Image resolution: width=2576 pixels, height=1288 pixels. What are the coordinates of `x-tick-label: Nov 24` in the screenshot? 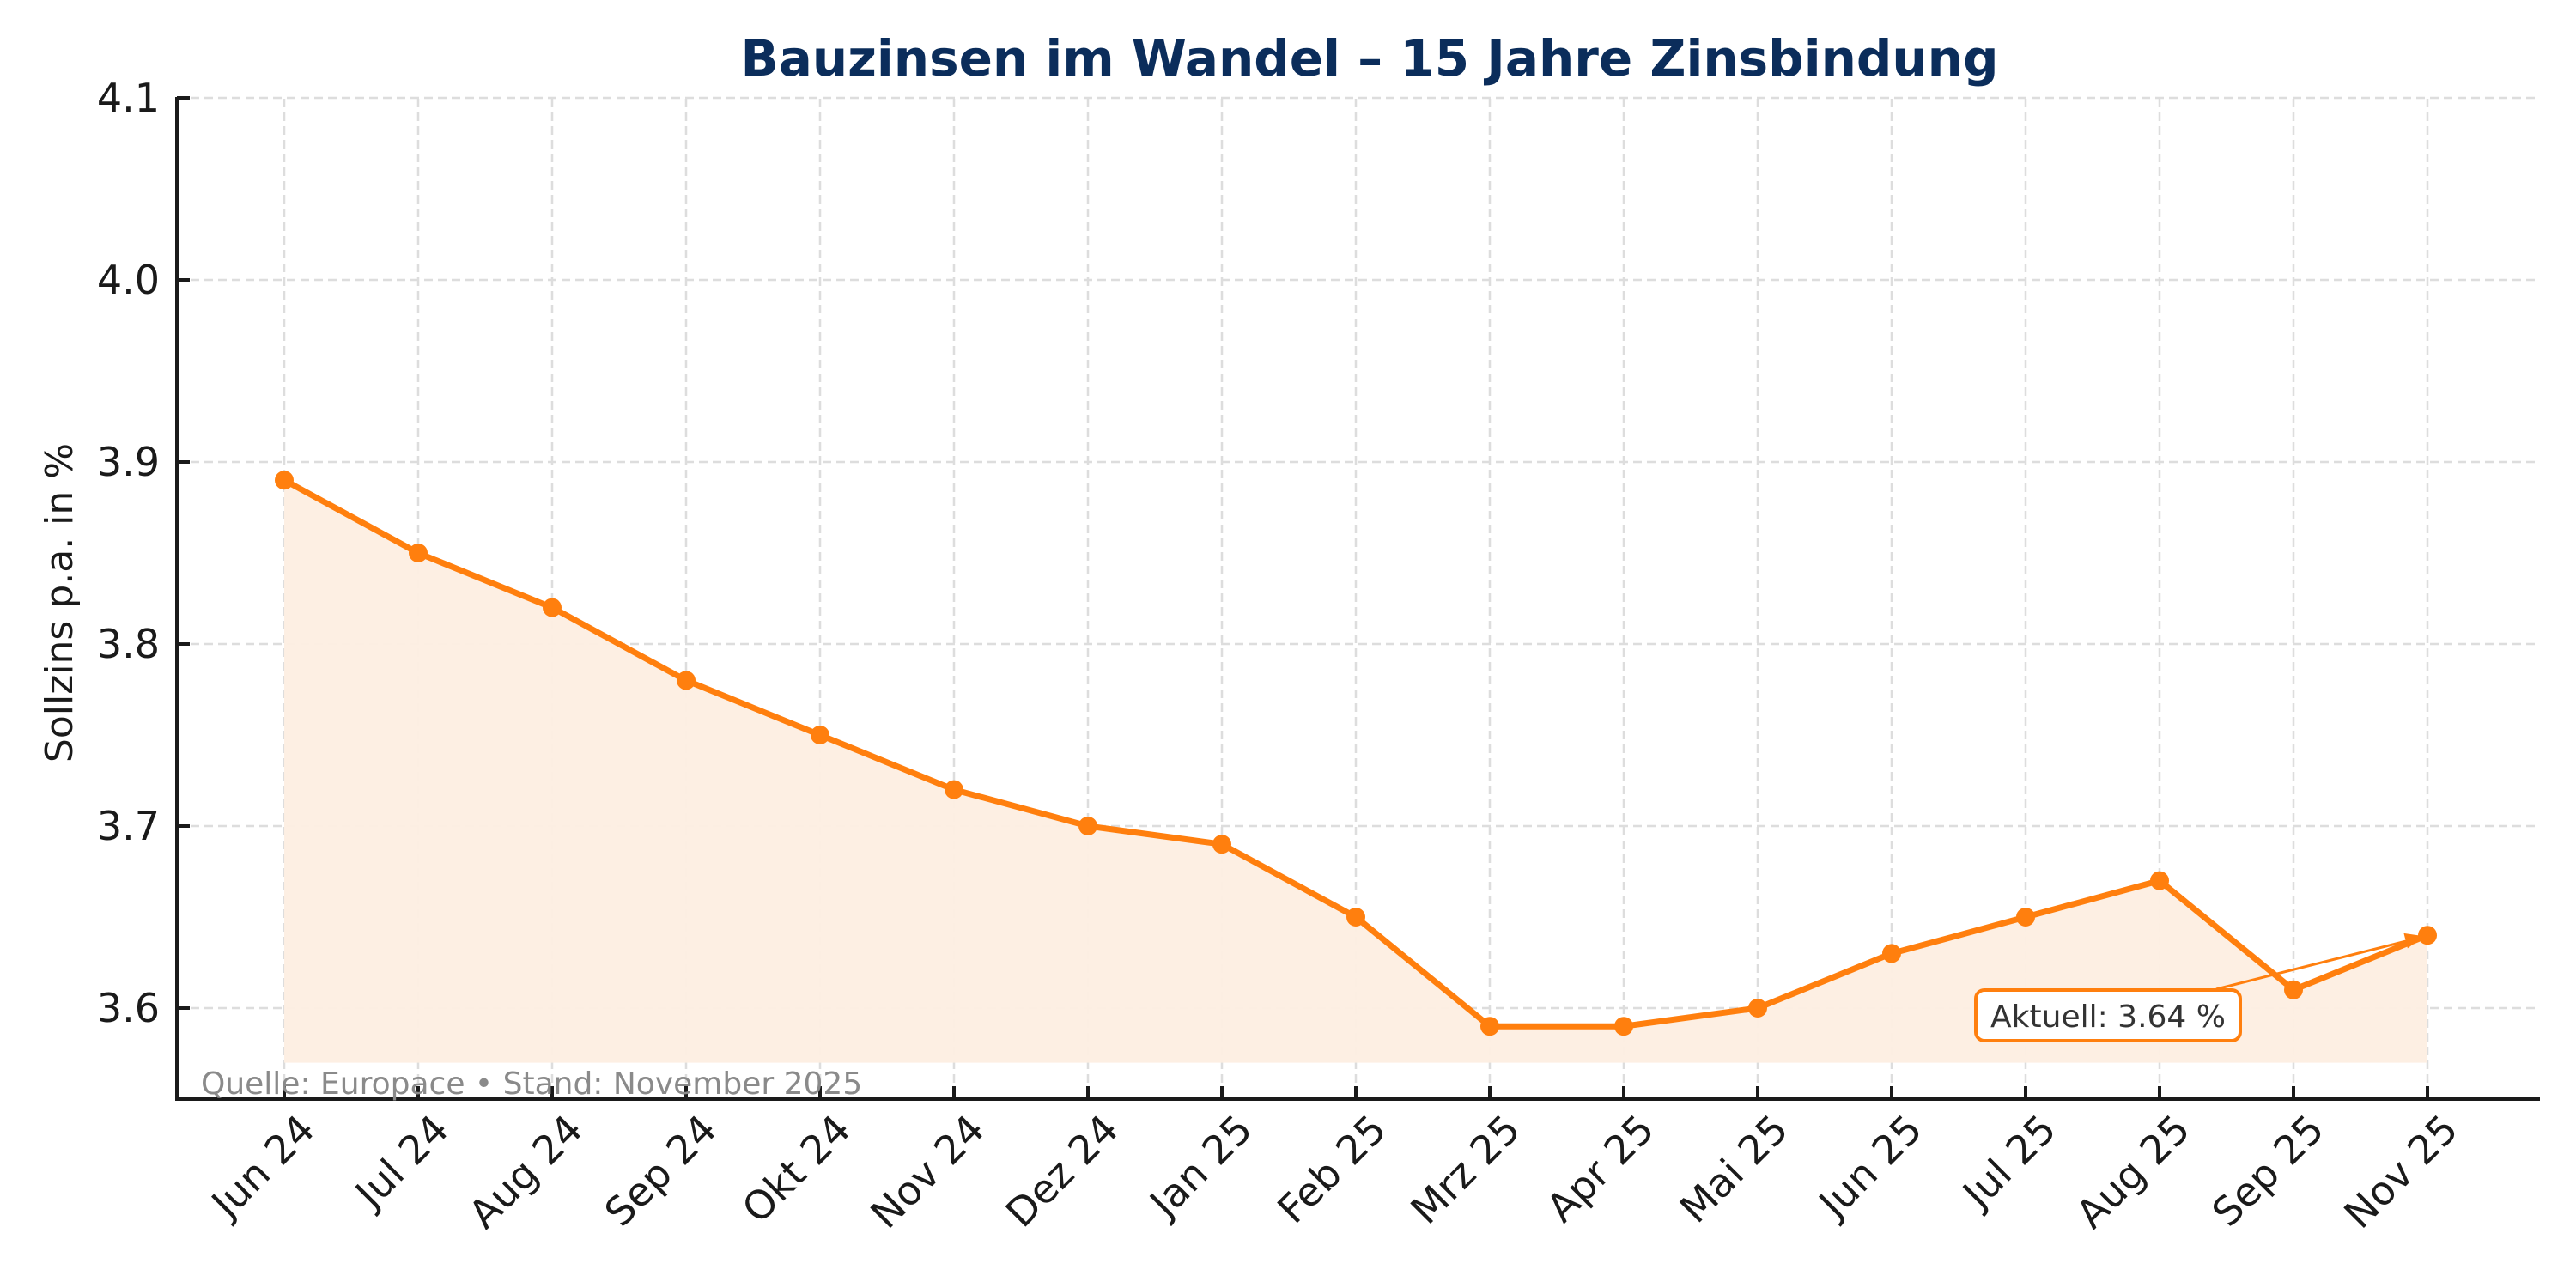 It's located at (927, 1171).